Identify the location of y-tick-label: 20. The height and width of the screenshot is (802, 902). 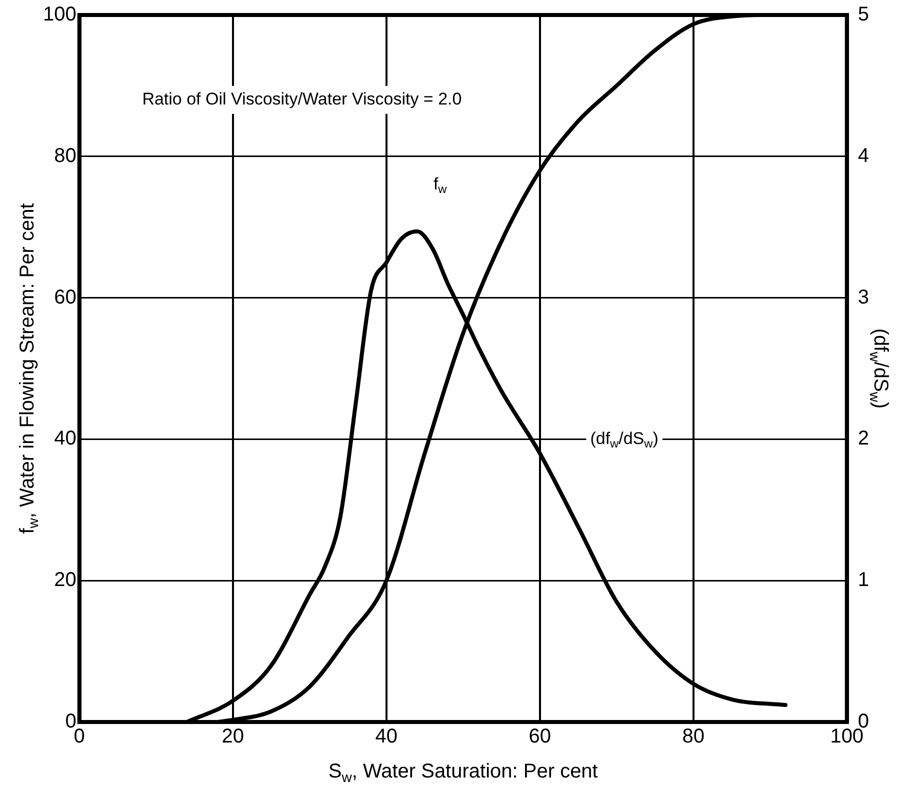
(65, 580).